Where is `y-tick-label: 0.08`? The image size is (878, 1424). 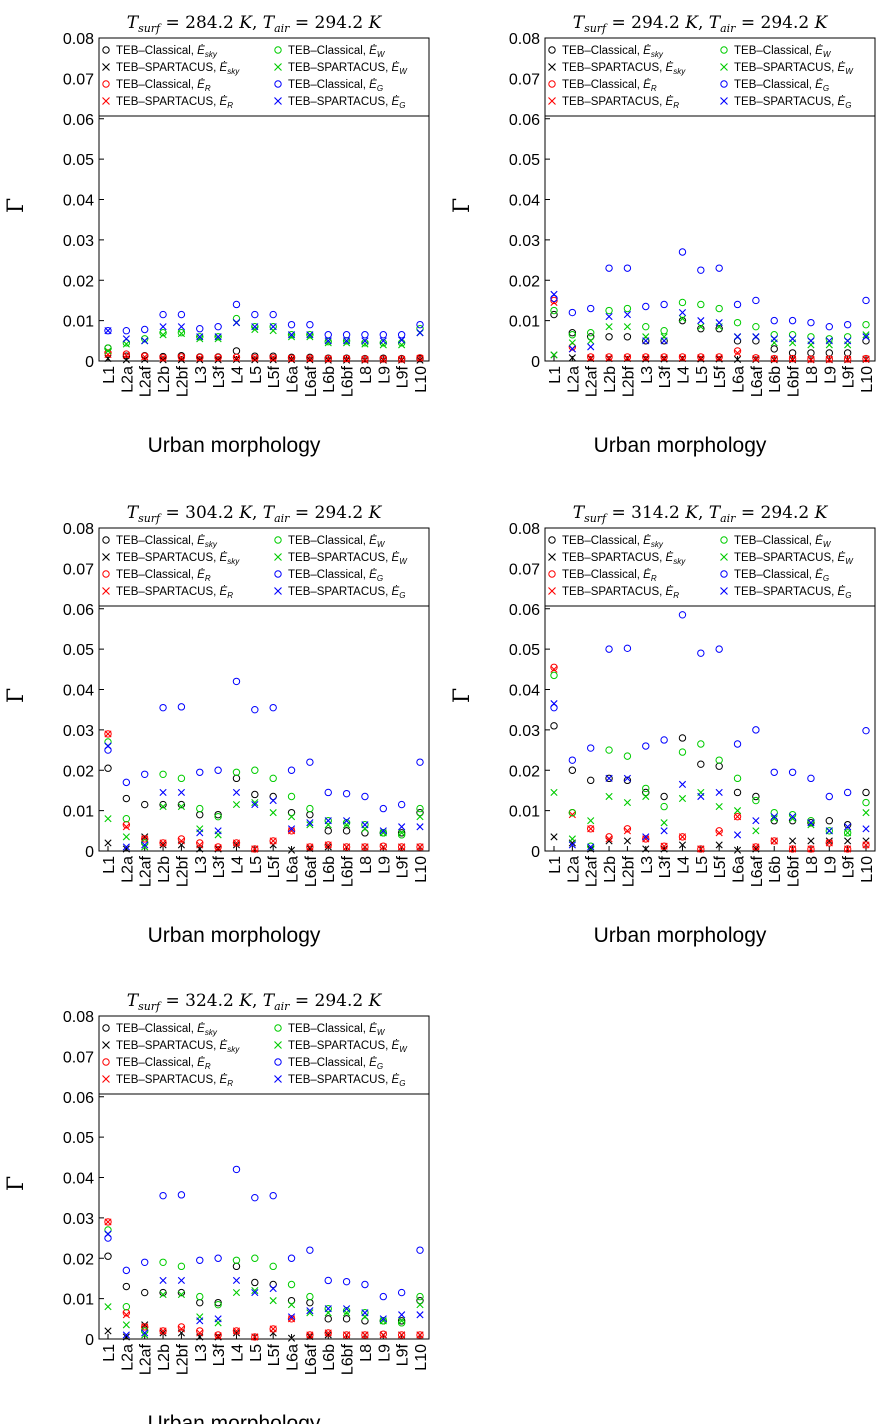
y-tick-label: 0.08 is located at coordinates (524, 529).